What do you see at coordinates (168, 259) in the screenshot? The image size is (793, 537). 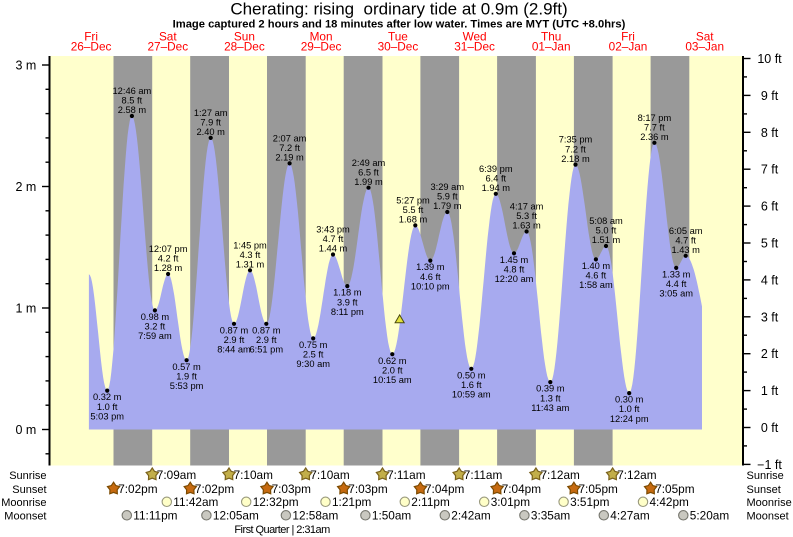 I see `svg-text: 4.2 ft` at bounding box center [168, 259].